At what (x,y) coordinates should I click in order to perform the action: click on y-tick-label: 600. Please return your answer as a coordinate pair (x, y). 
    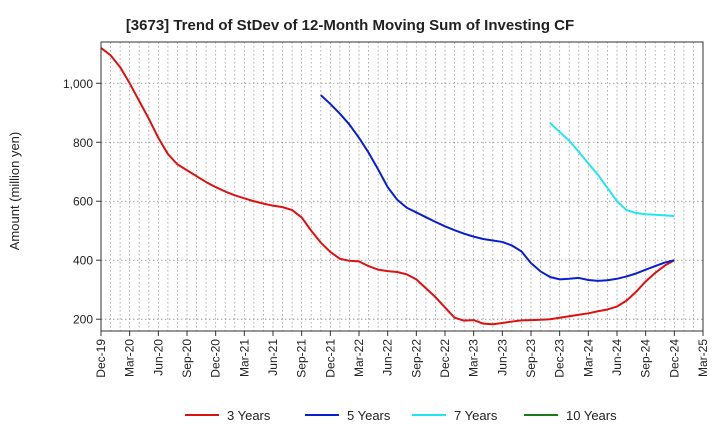
    Looking at the image, I should click on (83, 202).